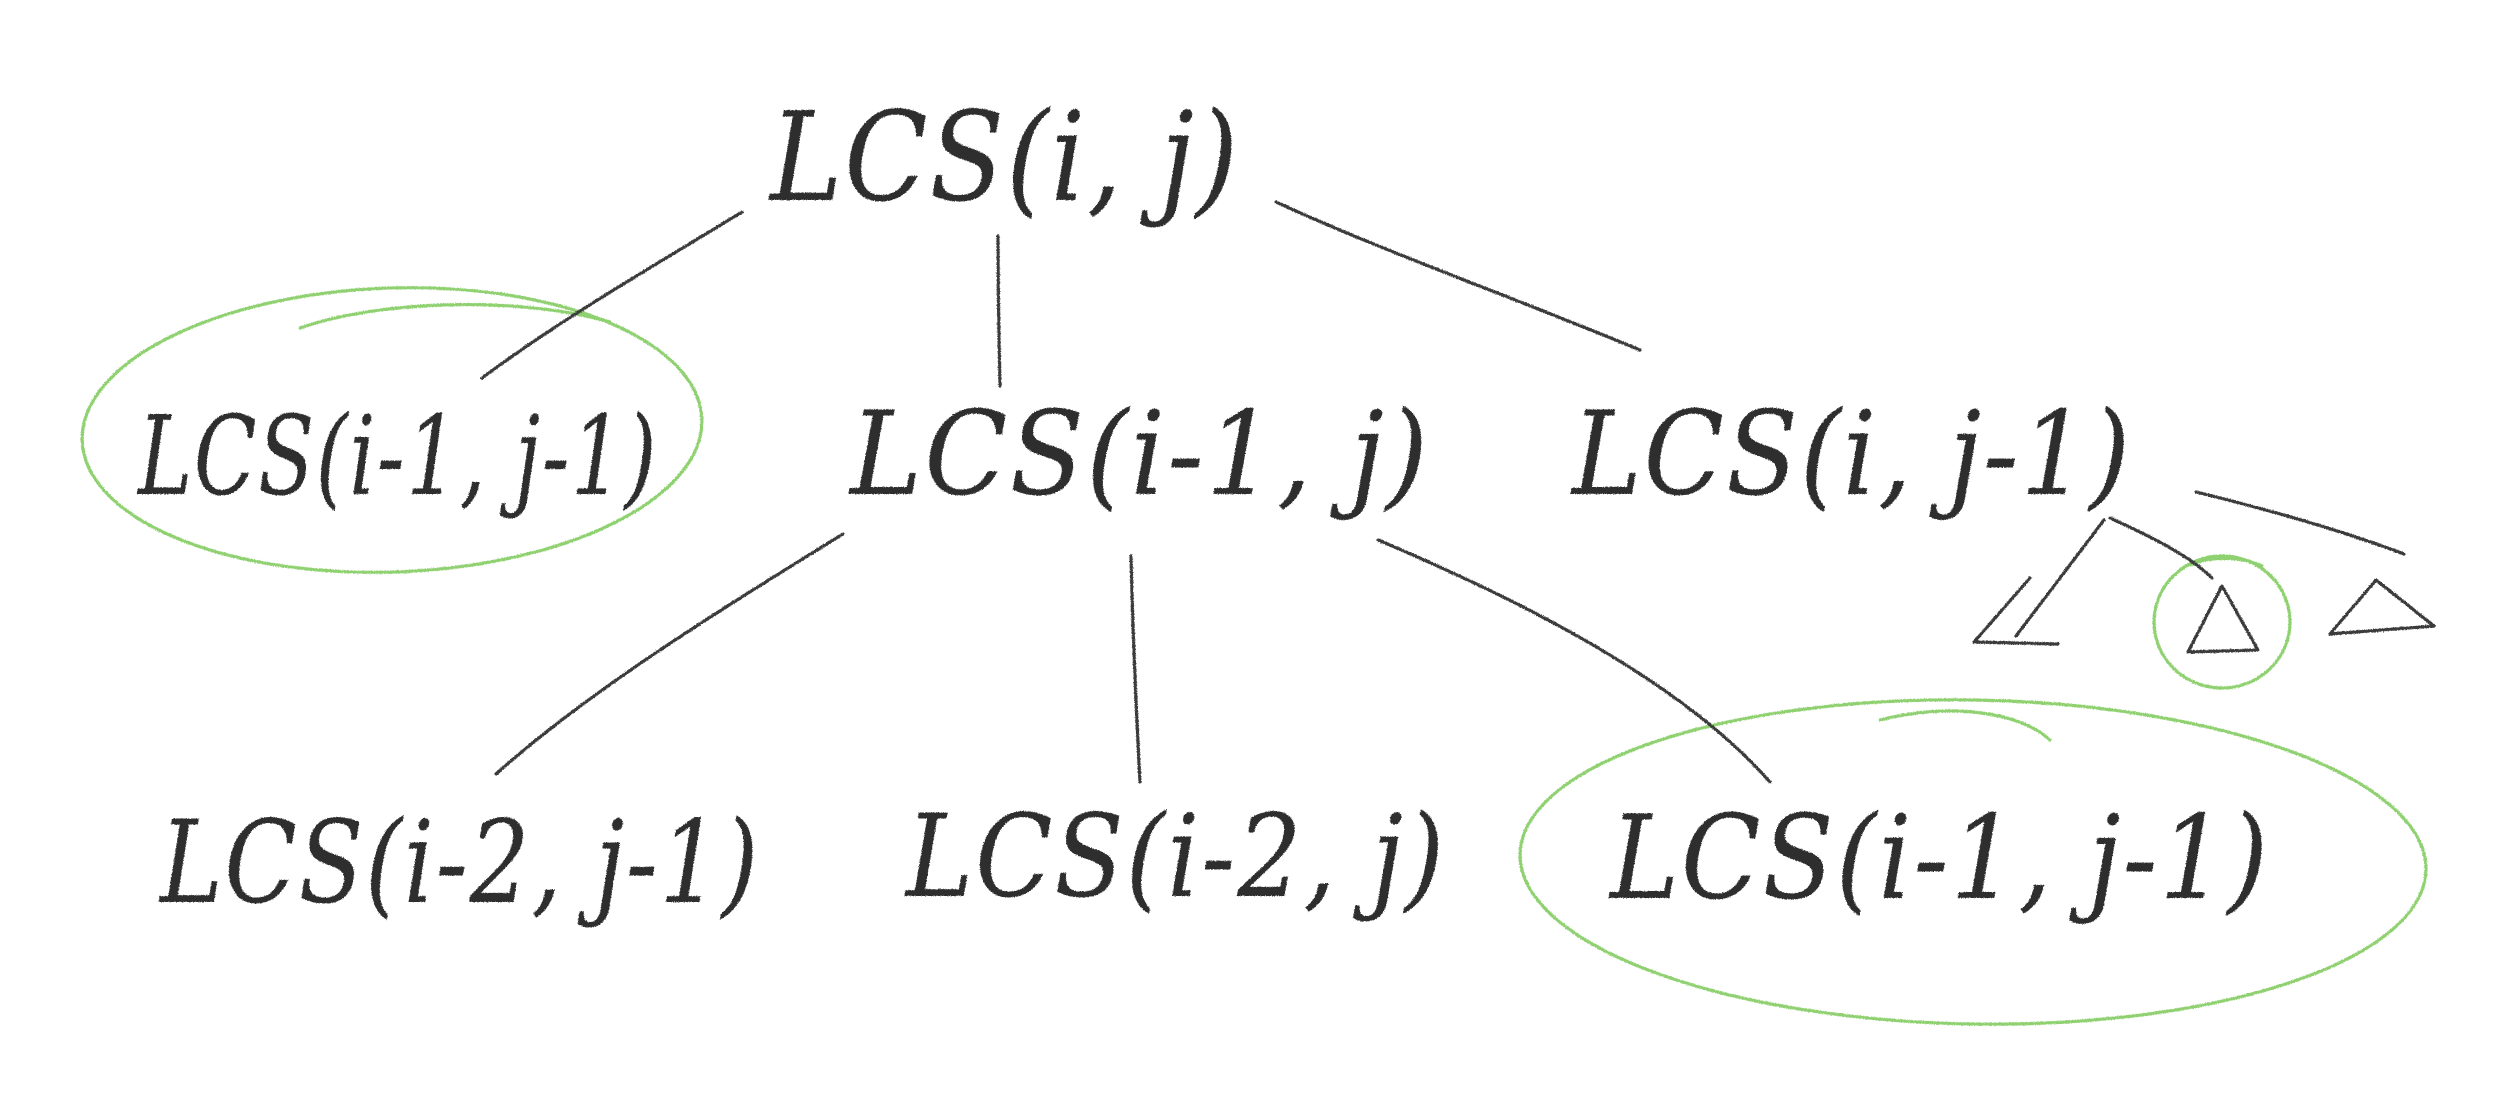 The width and height of the screenshot is (2510, 1098). I want to click on collapsed-subtrees, so click(2204, 615).